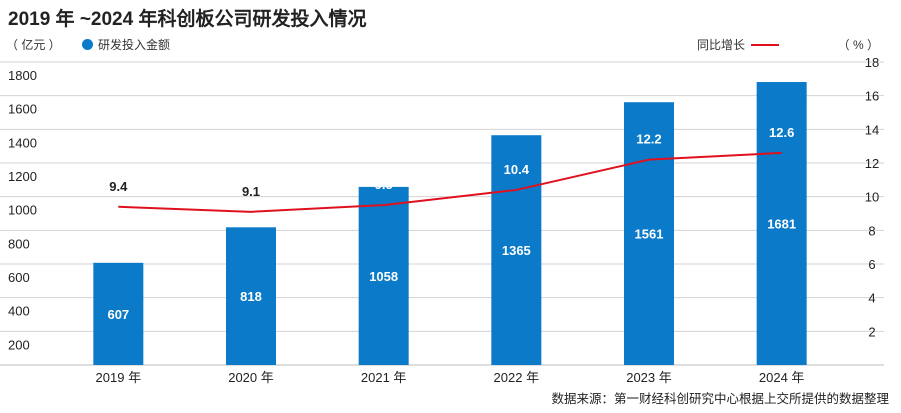 This screenshot has width=901, height=413. What do you see at coordinates (871, 230) in the screenshot?
I see `y-right-tick-label: 8` at bounding box center [871, 230].